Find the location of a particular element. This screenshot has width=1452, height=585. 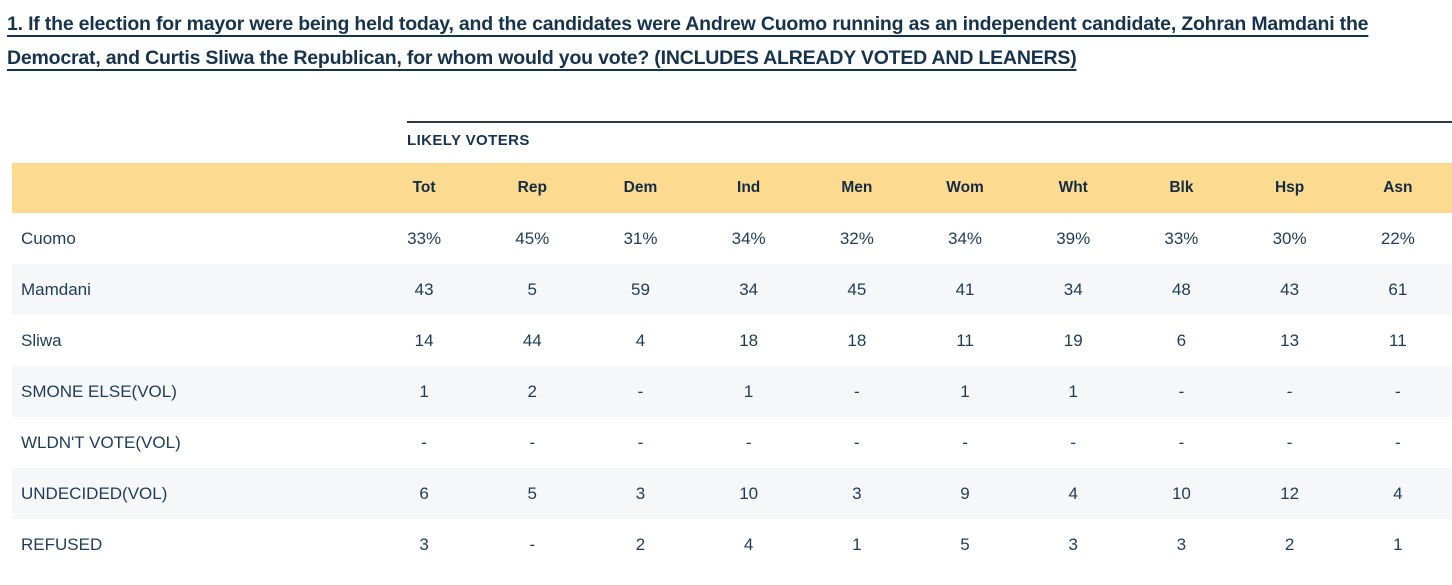

table-header-row: Tot Rep Dem Ind Men Wom Wht Blk Hsp Asn is located at coordinates (732, 188).